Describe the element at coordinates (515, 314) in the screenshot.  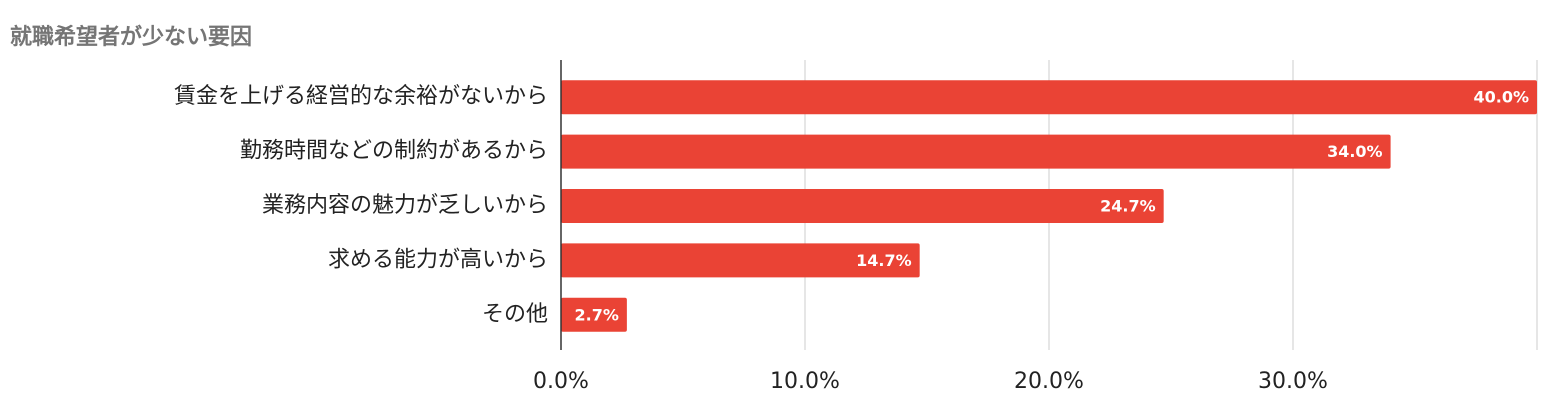
I see `y-tick-label: その他` at that location.